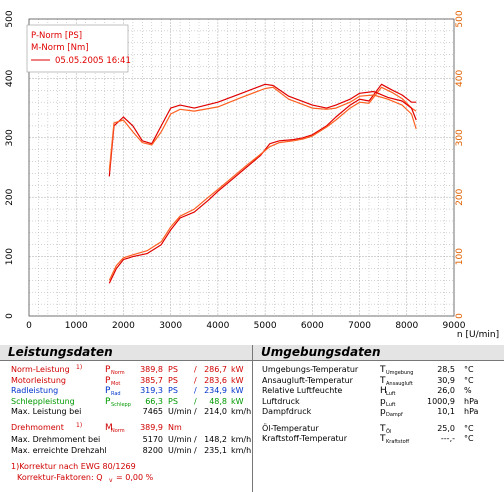 The width and height of the screenshot is (504, 492). I want to click on row-value-1: 5170, so click(152, 439).